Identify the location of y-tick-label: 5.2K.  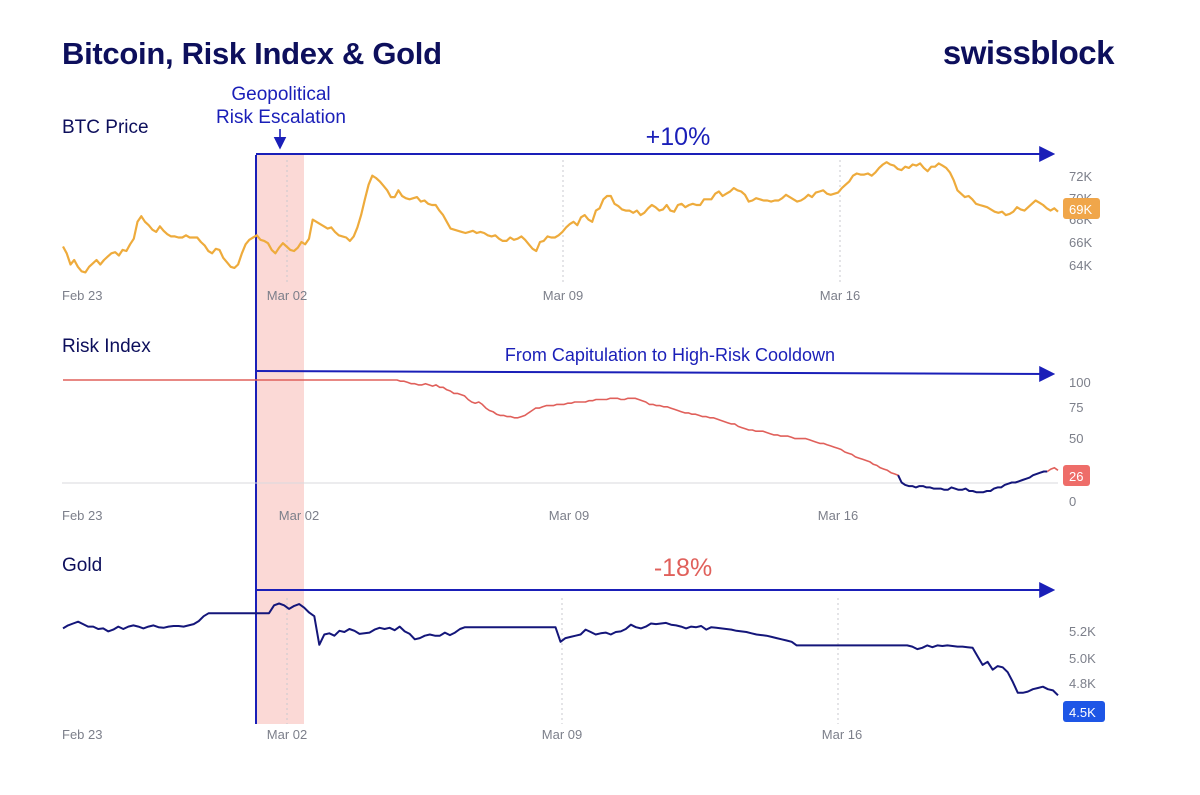
(1082, 631).